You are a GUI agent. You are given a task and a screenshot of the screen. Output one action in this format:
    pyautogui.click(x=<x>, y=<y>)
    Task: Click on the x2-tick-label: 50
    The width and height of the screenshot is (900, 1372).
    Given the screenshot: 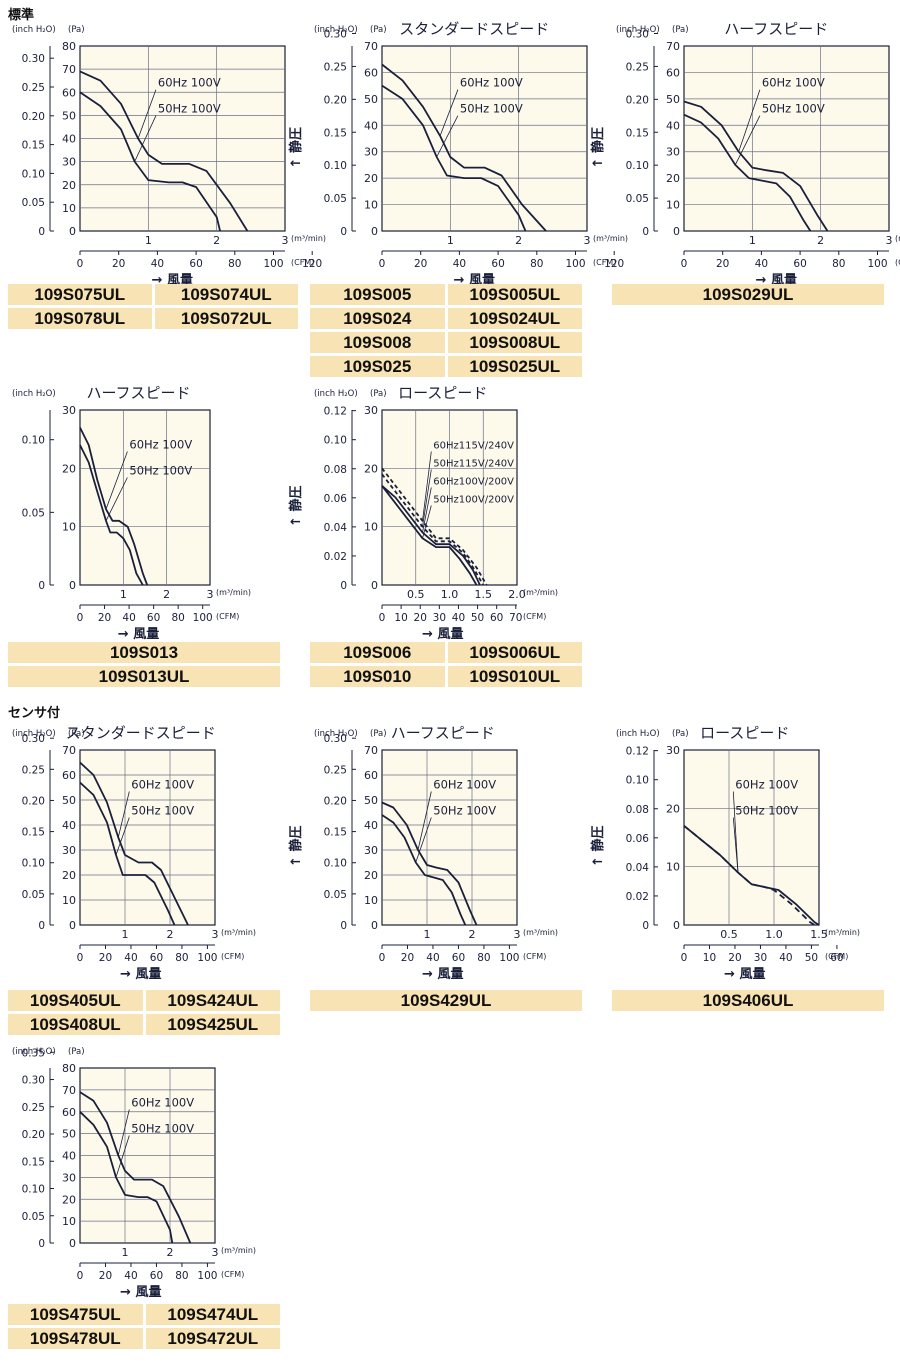 What is the action you would take?
    pyautogui.click(x=477, y=618)
    